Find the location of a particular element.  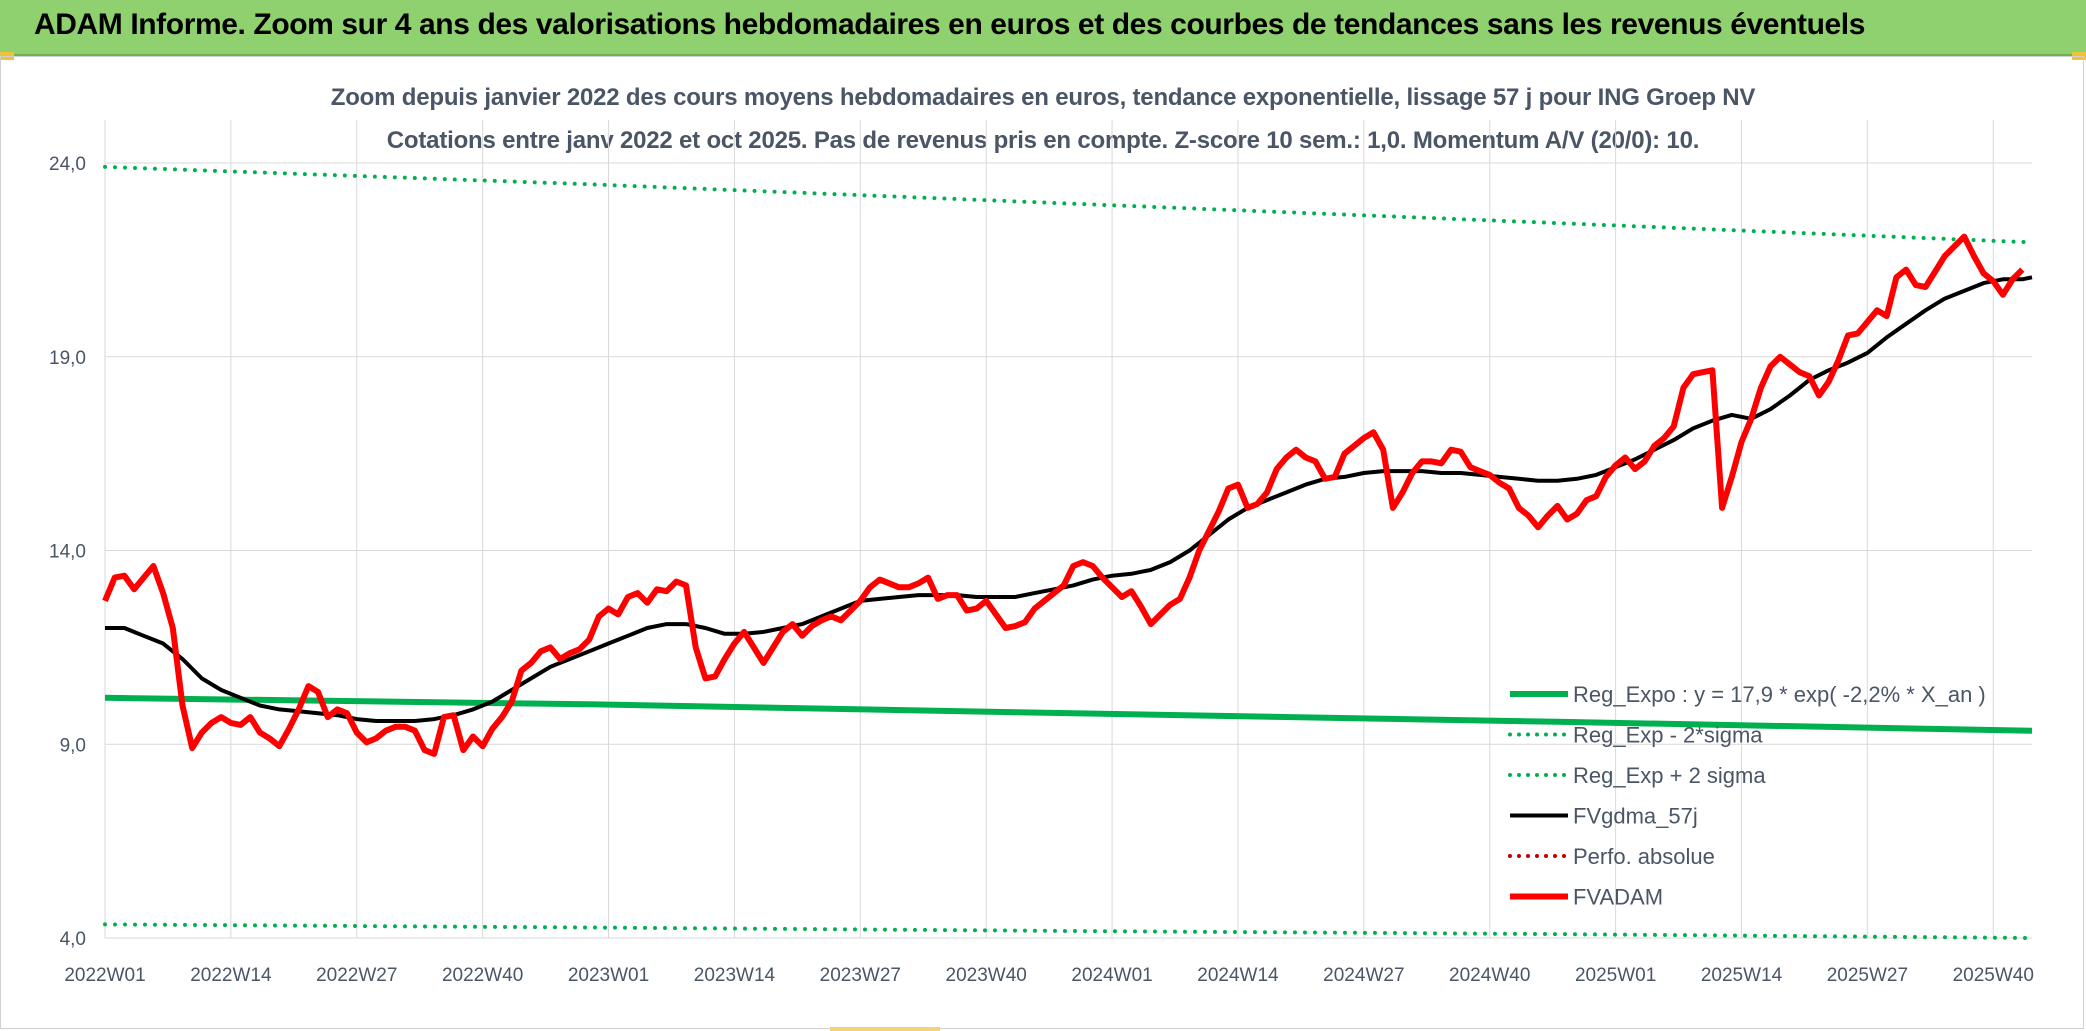

x-tick-label: 2024W01 is located at coordinates (1111, 975).